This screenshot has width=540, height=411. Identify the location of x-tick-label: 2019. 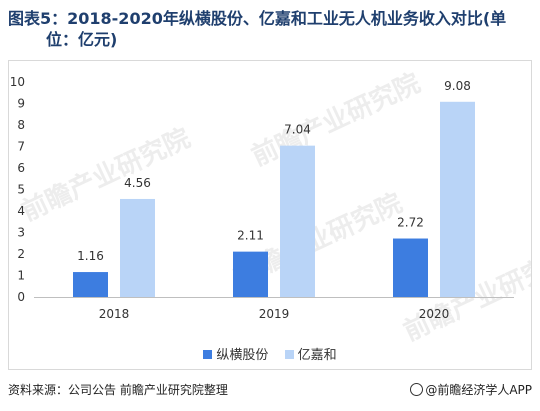
(274, 314).